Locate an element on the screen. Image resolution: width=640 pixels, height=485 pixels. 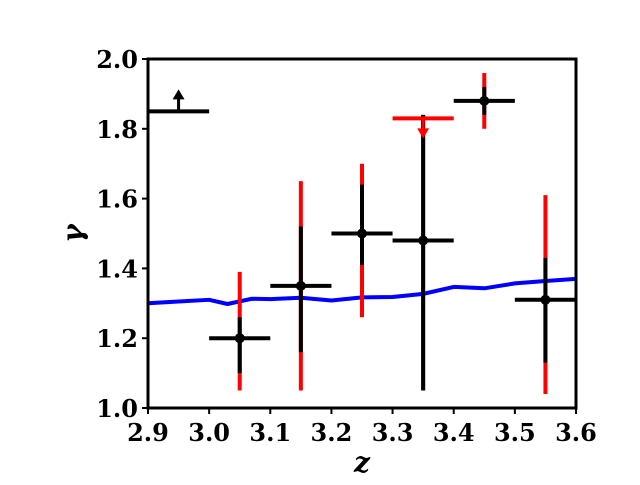
x-tick-label: 2.9 is located at coordinates (148, 432).